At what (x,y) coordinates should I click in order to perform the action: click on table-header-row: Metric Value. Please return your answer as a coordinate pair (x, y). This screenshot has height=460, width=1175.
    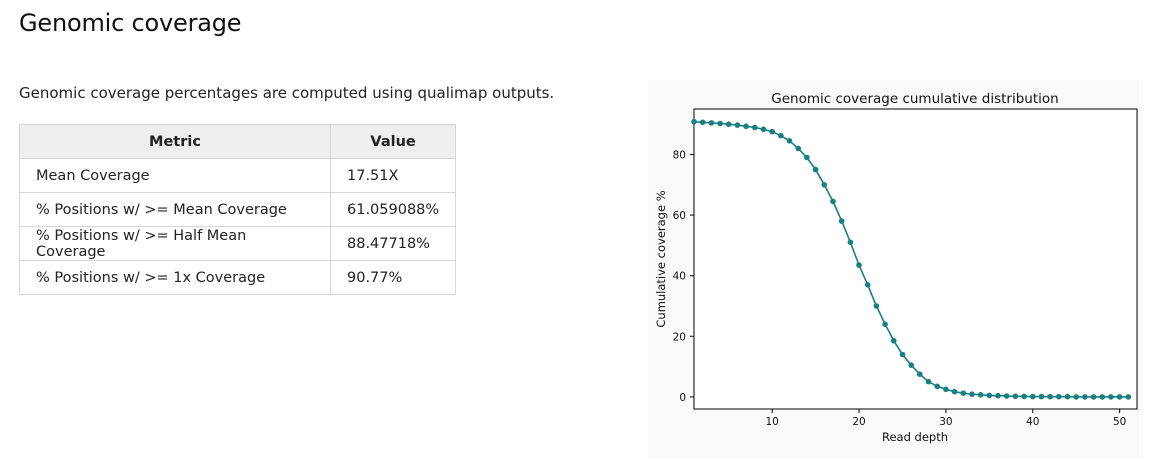
    Looking at the image, I should click on (238, 141).